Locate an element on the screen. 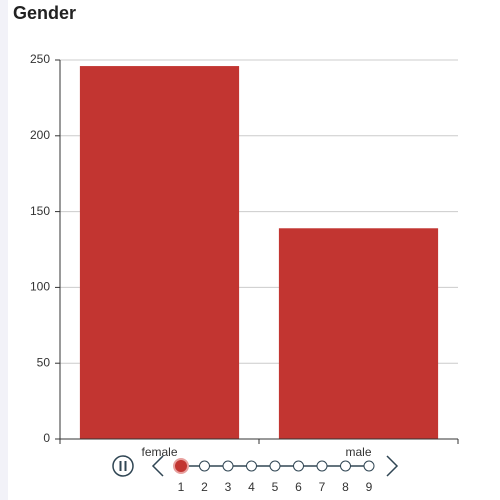 This screenshot has width=500, height=500. timeline-label: 5 is located at coordinates (275, 487).